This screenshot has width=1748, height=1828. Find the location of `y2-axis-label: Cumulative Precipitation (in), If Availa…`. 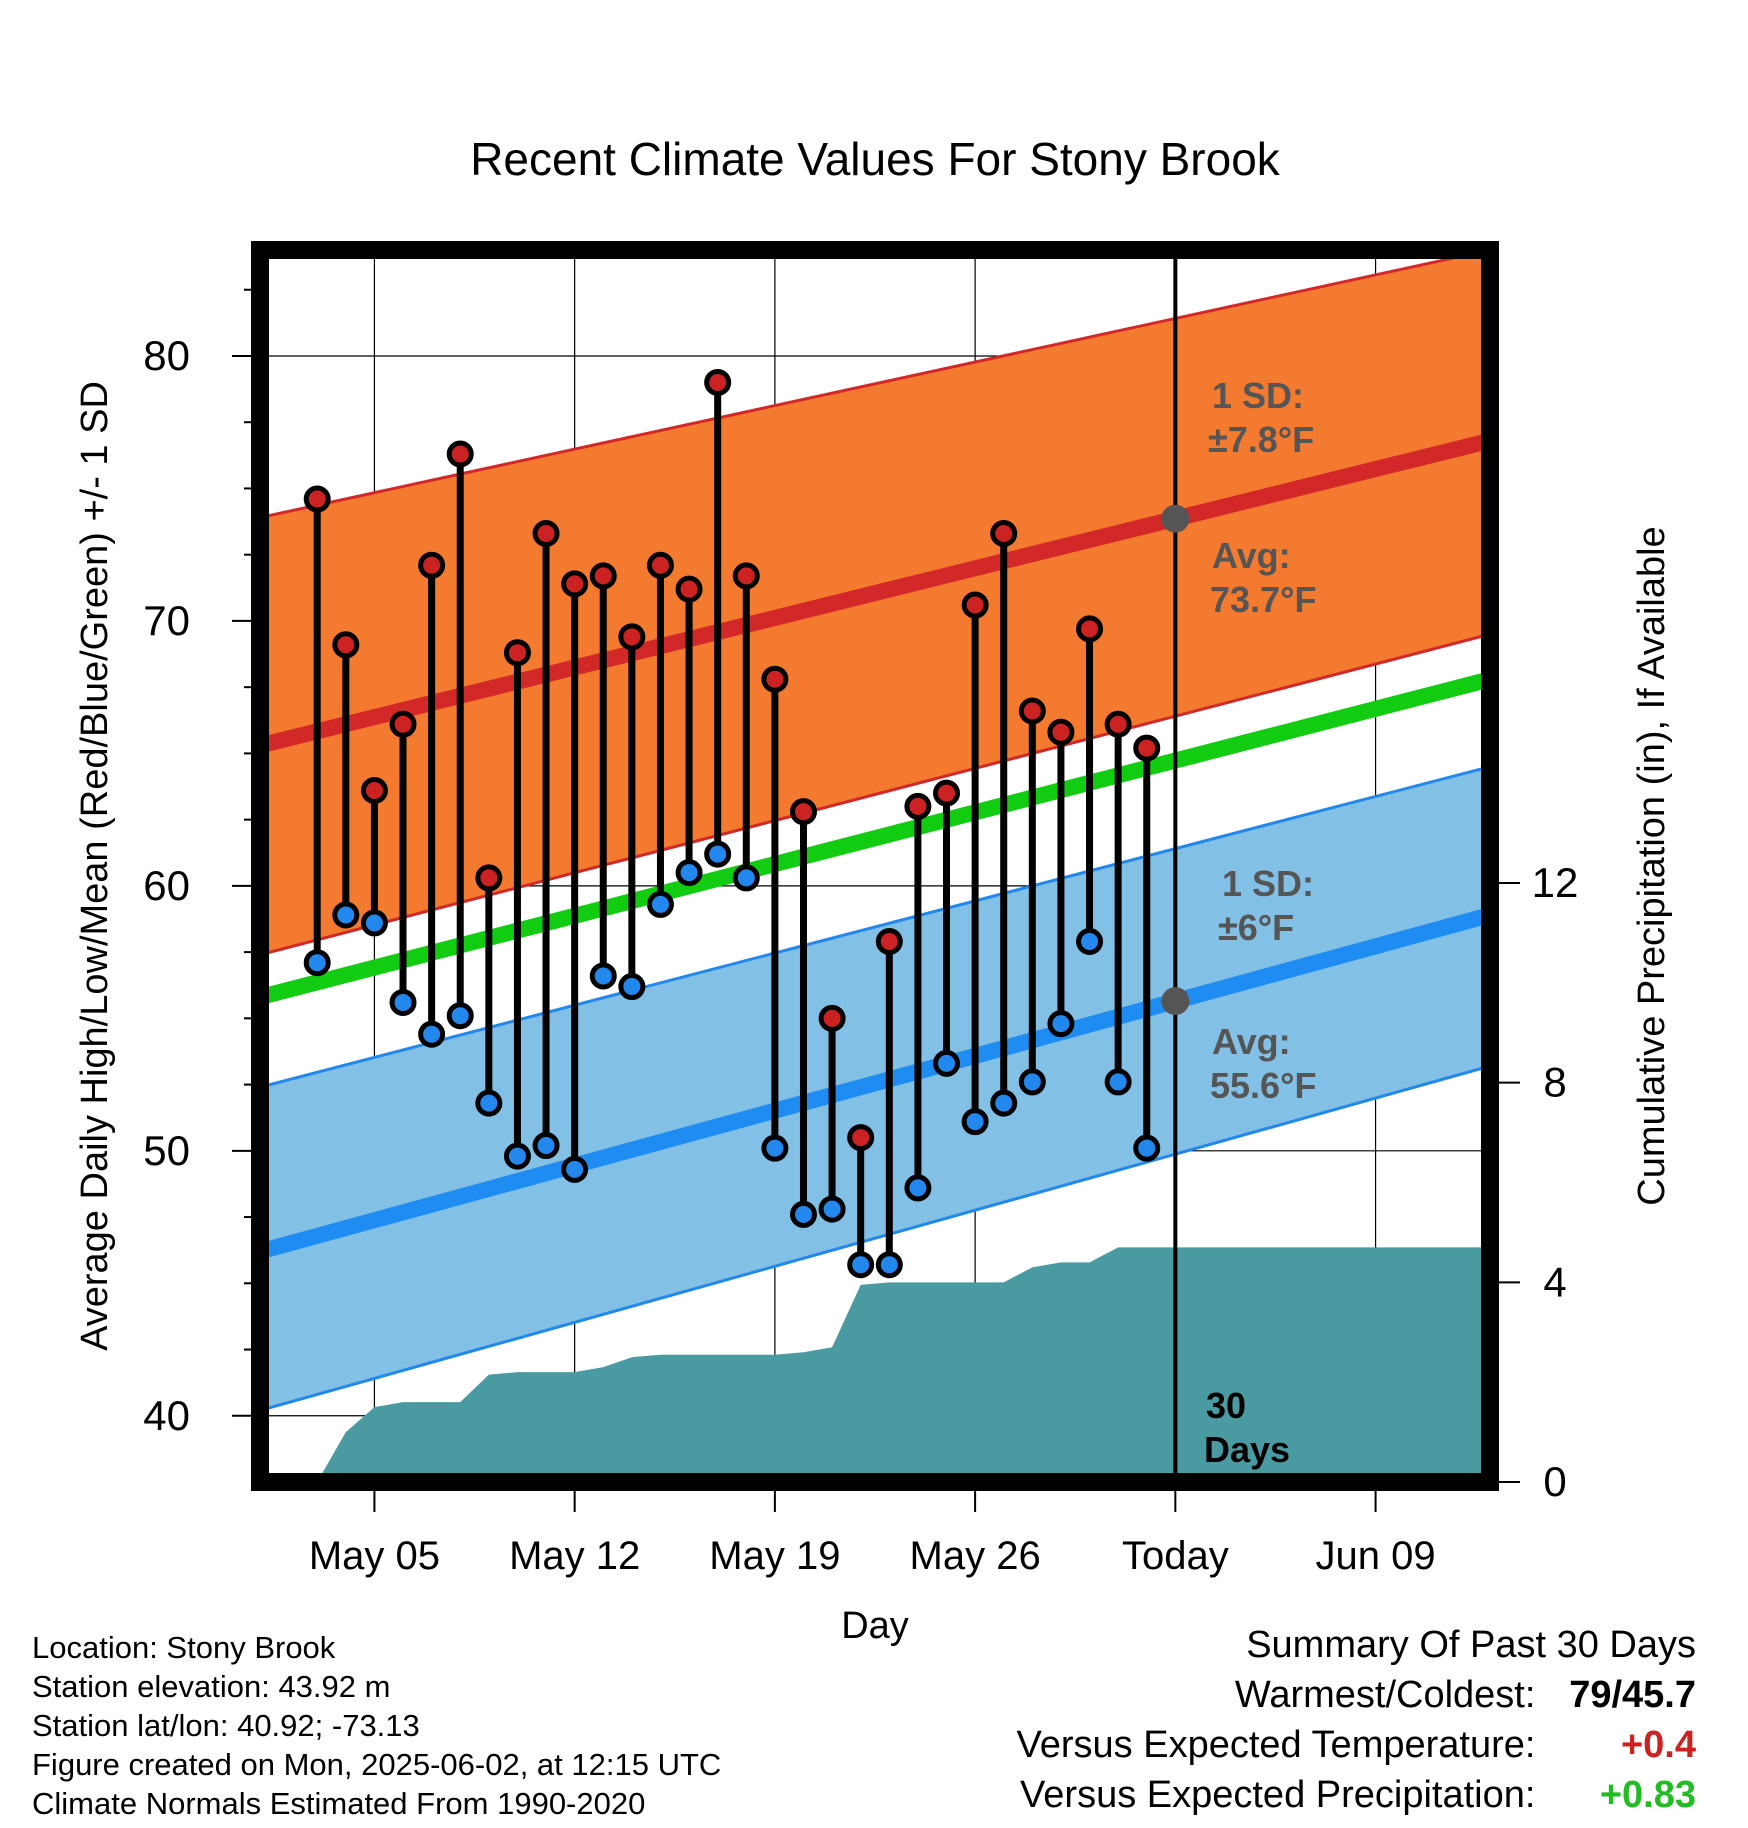

y2-axis-label: Cumulative Precipitation (in), If Availa… is located at coordinates (1652, 865).